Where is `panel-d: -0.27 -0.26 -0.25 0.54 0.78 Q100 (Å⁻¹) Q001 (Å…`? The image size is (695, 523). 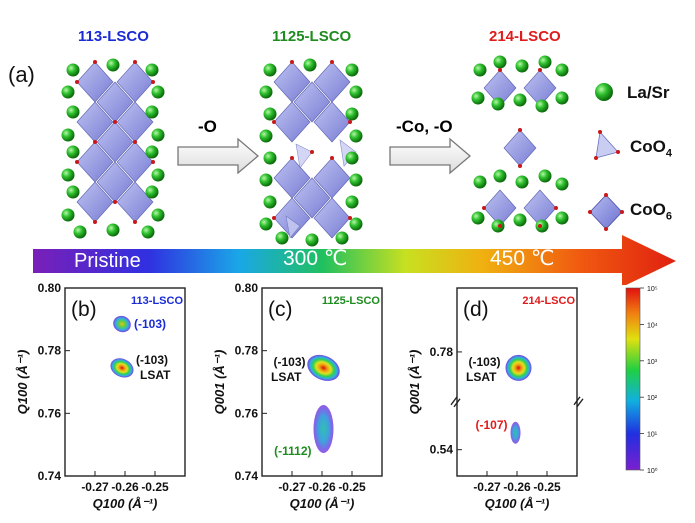
panel-d: -0.27 -0.26 -0.25 0.54 0.78 Q100 (Å⁻¹) Q001 (Å… is located at coordinates (495, 399).